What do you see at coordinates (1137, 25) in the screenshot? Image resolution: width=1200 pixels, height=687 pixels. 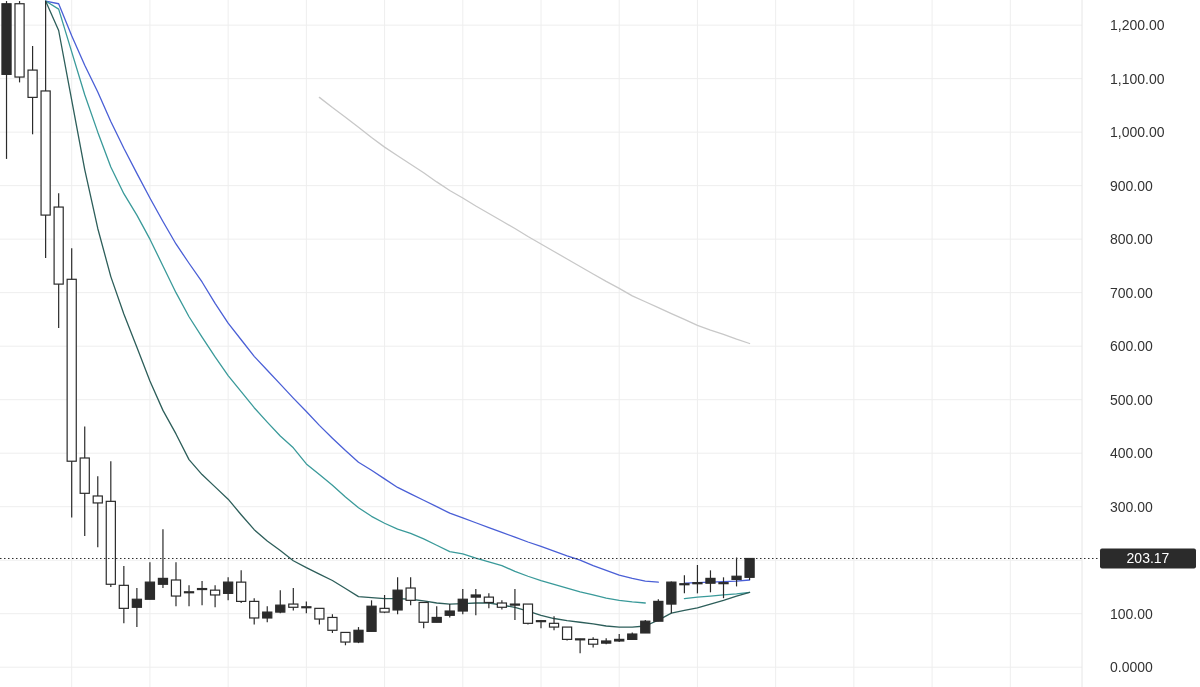 I see `y-tick-label: 1,200.00` at bounding box center [1137, 25].